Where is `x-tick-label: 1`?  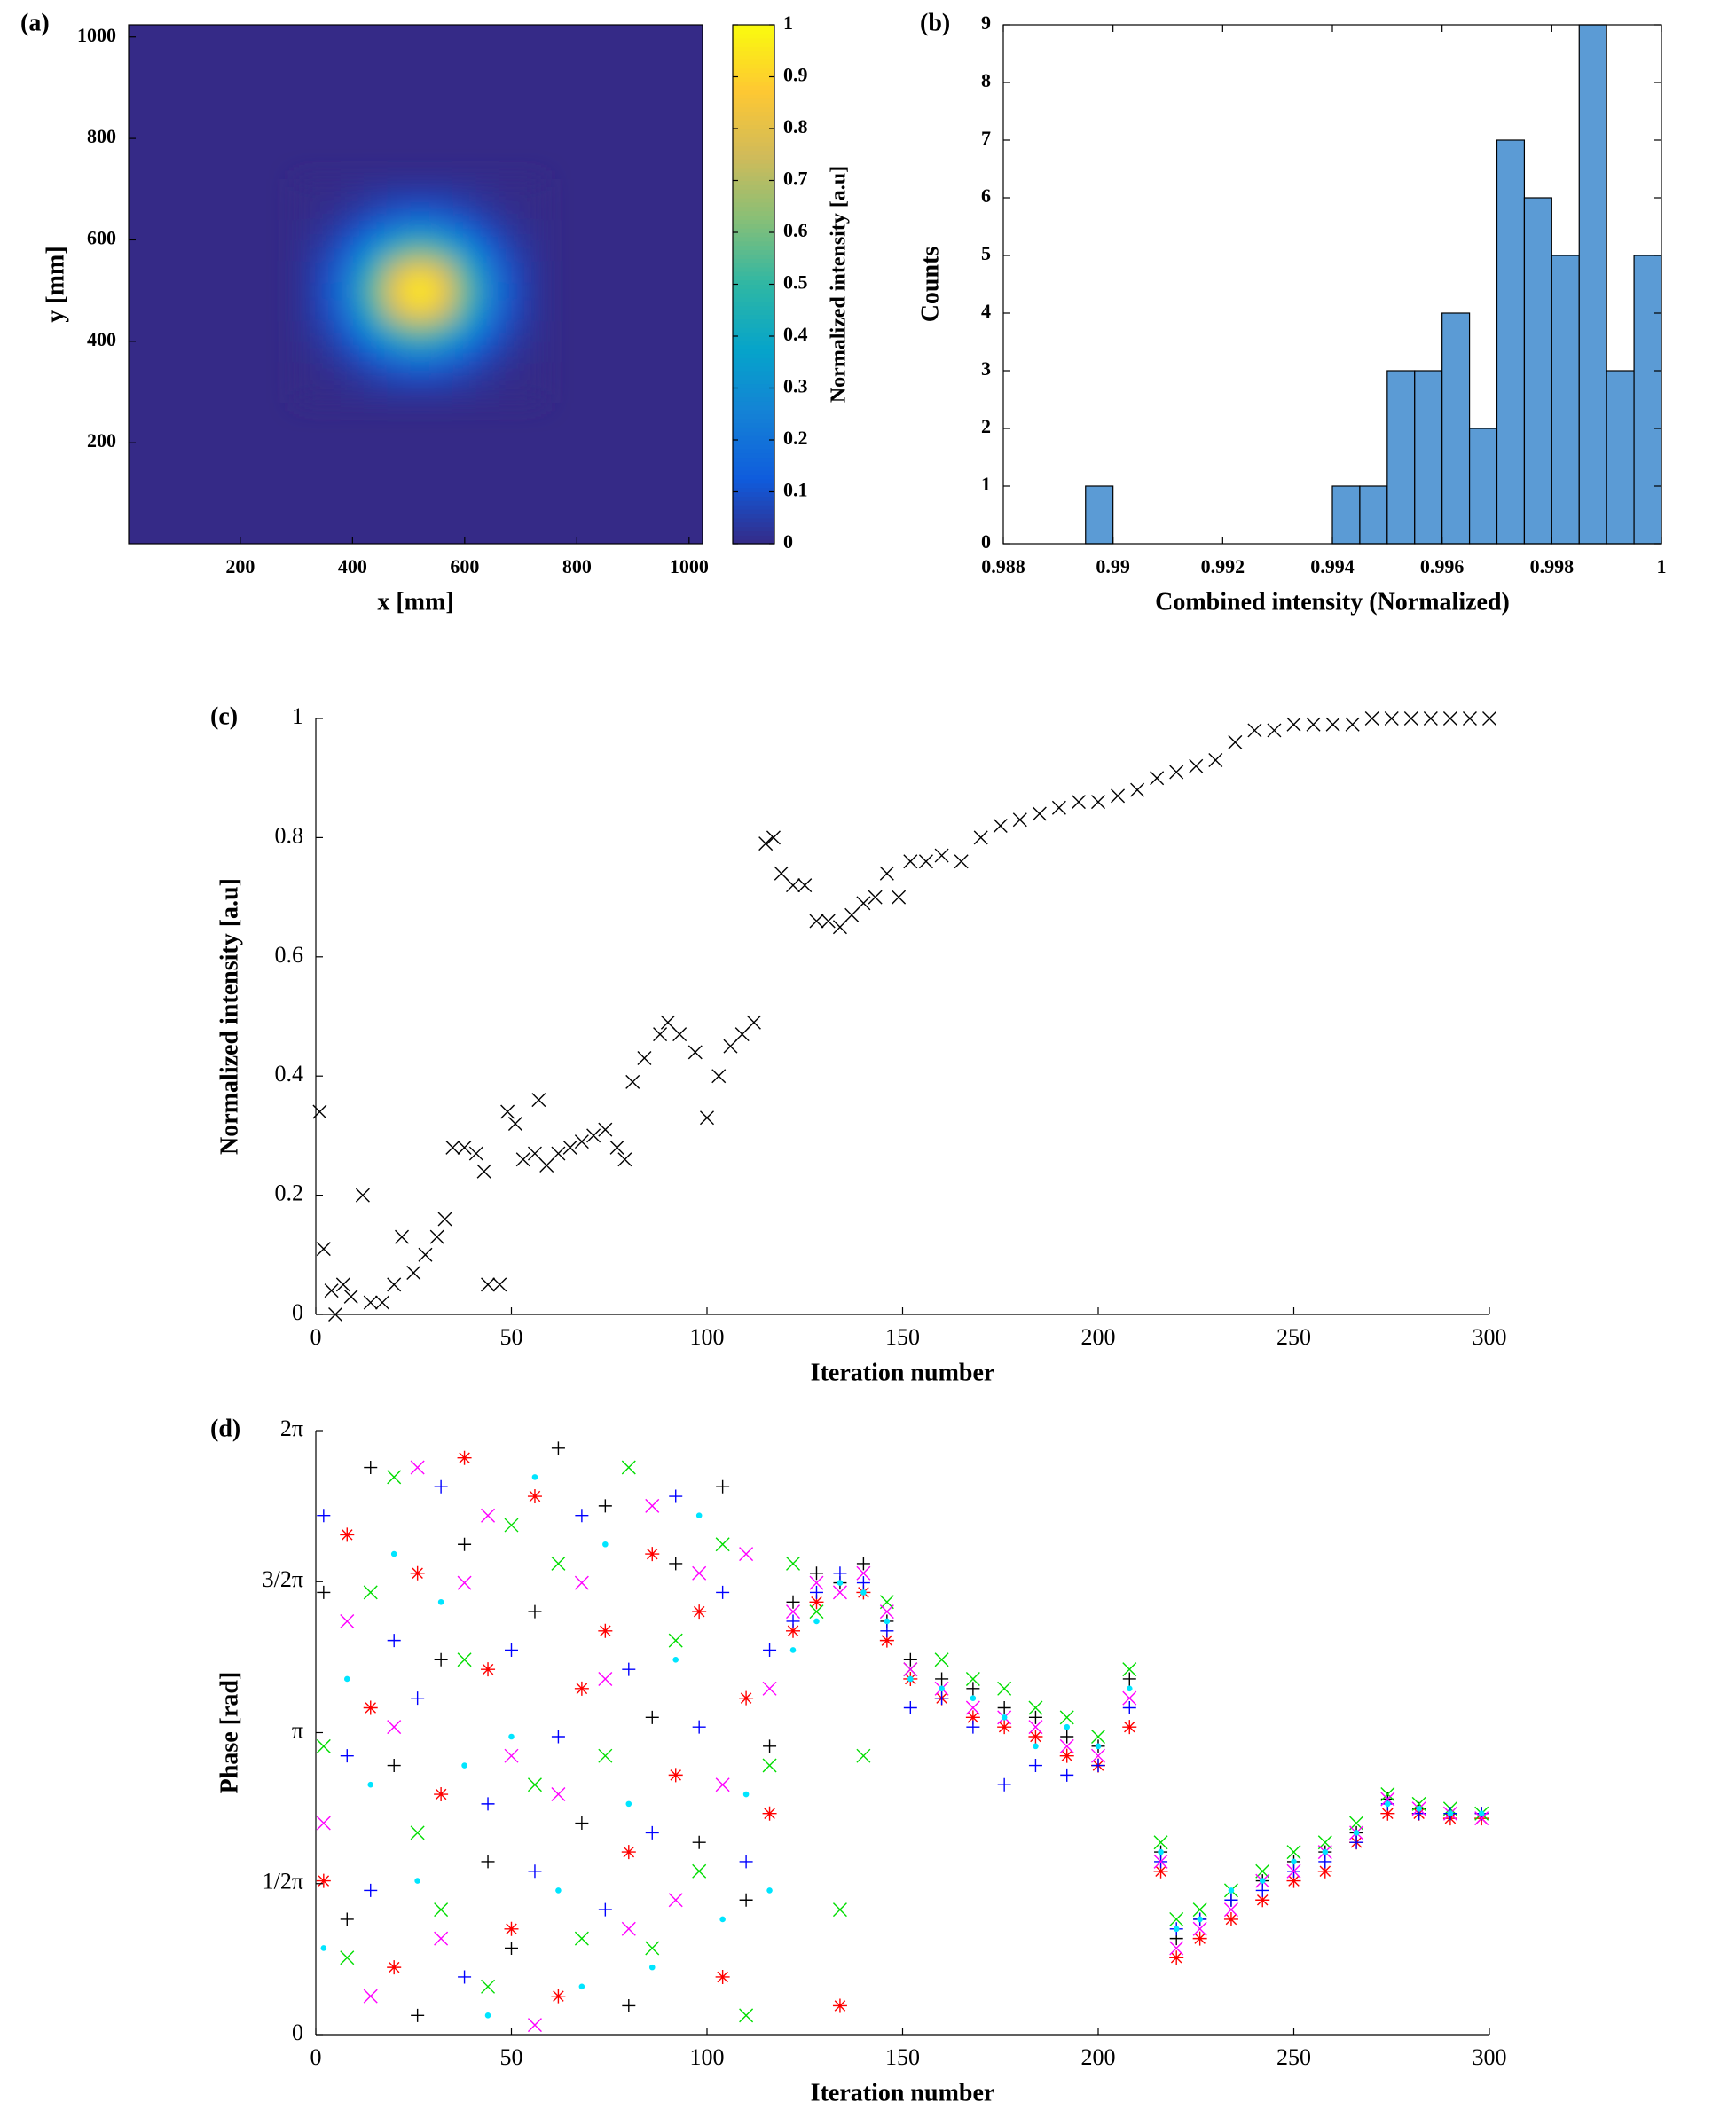
x-tick-label: 1 is located at coordinates (1662, 566).